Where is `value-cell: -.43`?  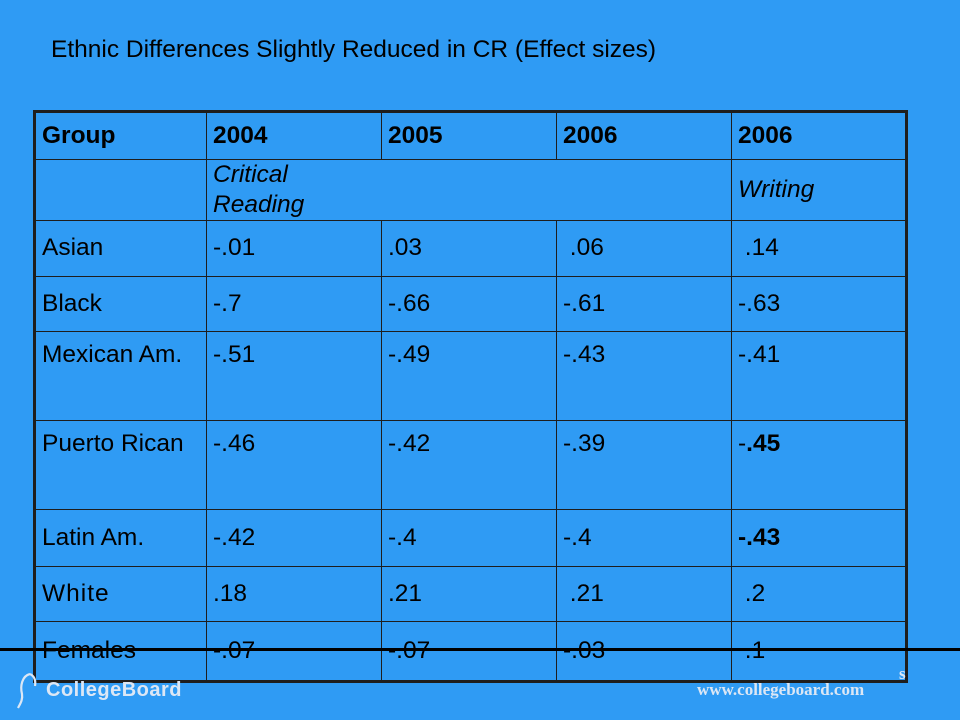
value-cell: -.43 is located at coordinates (644, 375).